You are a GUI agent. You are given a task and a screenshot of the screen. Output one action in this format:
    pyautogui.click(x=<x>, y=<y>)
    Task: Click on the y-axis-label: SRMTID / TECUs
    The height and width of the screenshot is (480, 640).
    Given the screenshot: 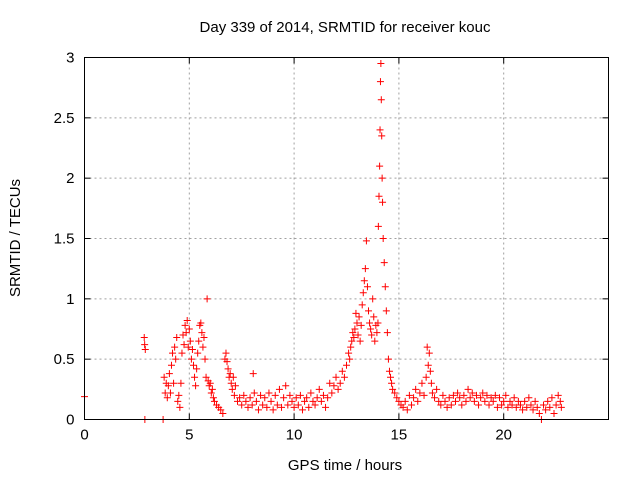 What is the action you would take?
    pyautogui.click(x=15, y=238)
    